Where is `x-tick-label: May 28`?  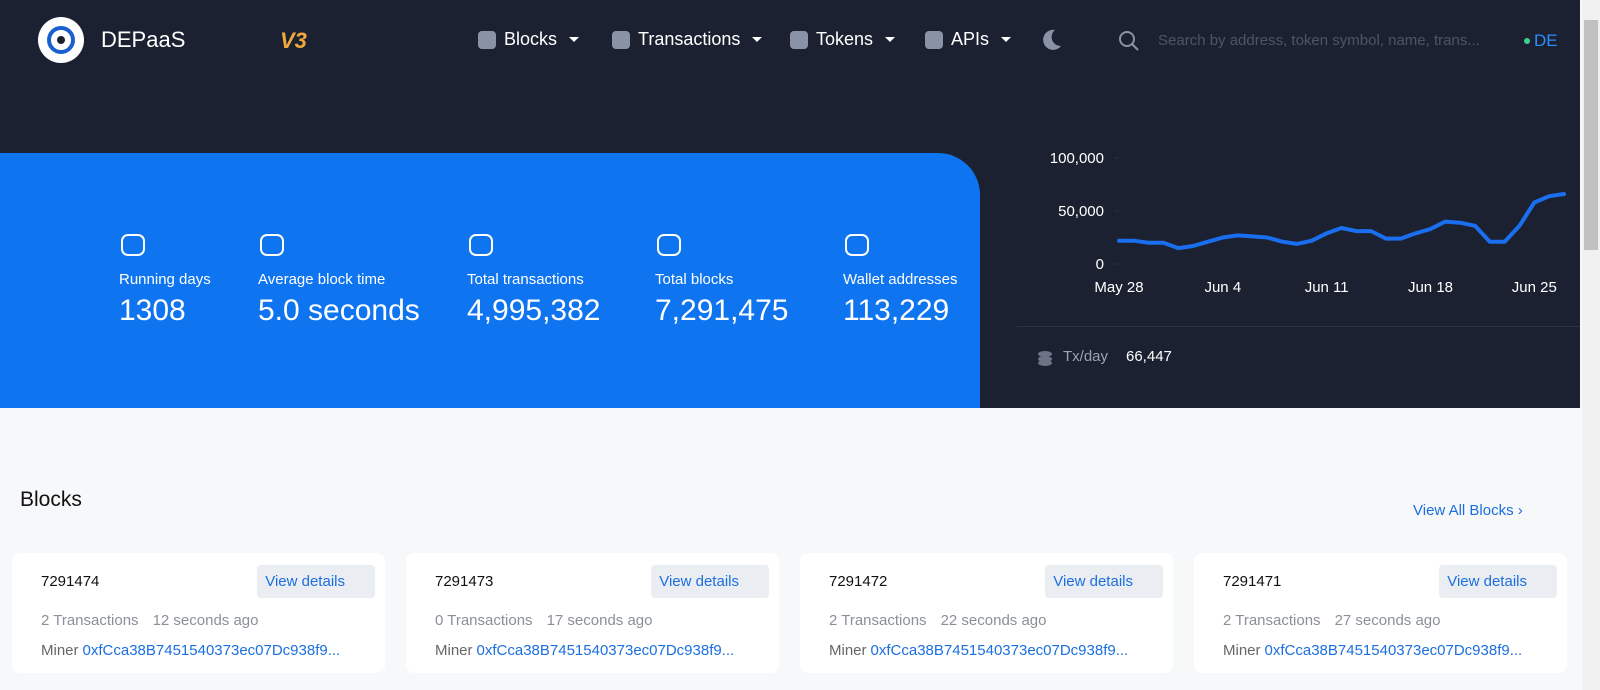
x-tick-label: May 28 is located at coordinates (1118, 287).